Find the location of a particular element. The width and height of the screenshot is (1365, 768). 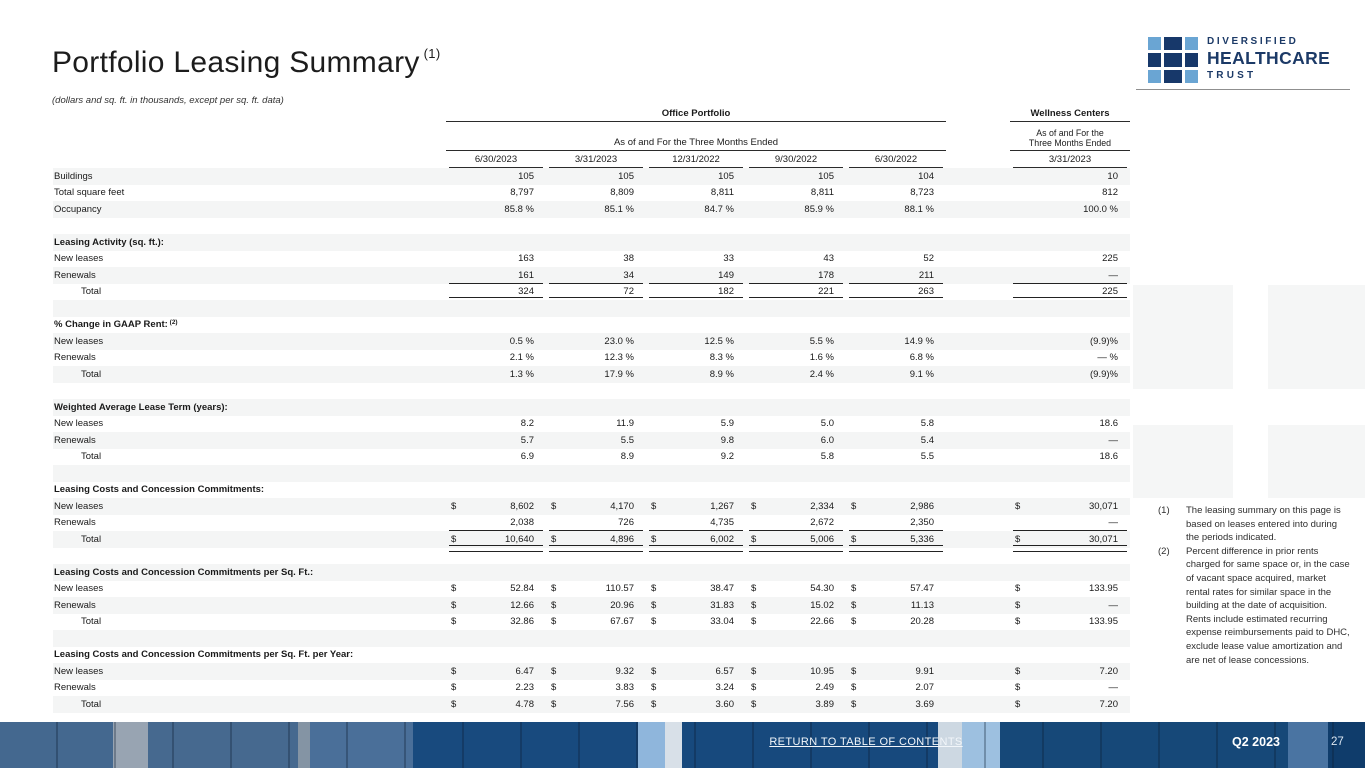

value-cell: $4.78 is located at coordinates (492, 704).